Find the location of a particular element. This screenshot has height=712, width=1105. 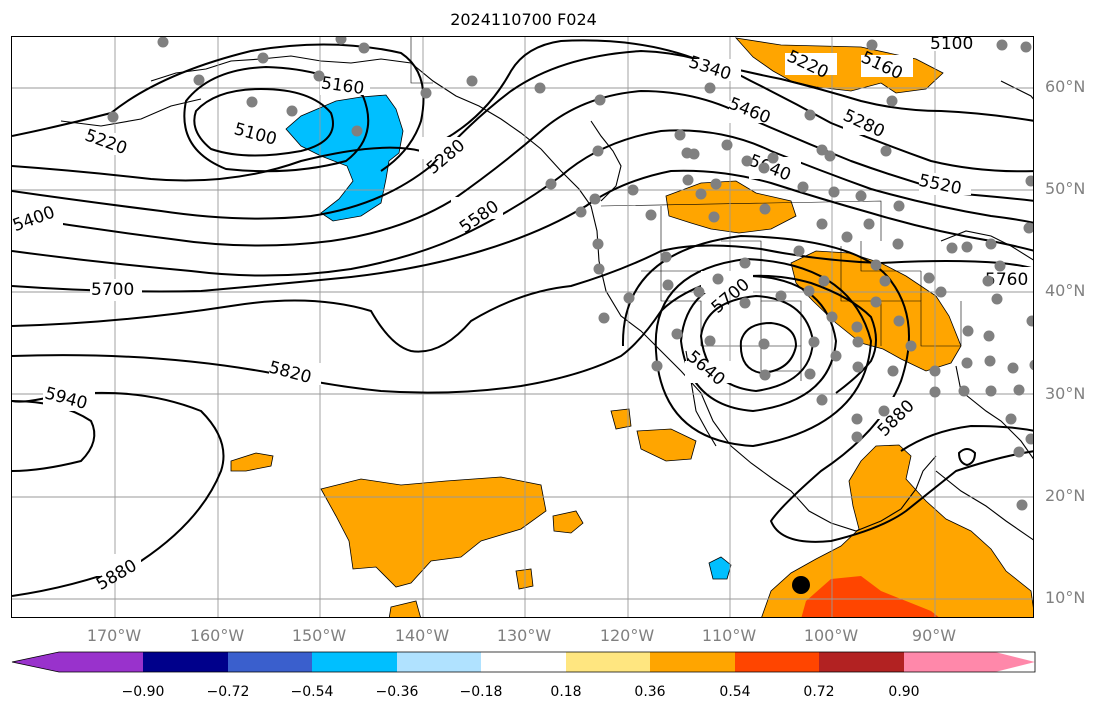

black-dot-marker is located at coordinates (801, 585).